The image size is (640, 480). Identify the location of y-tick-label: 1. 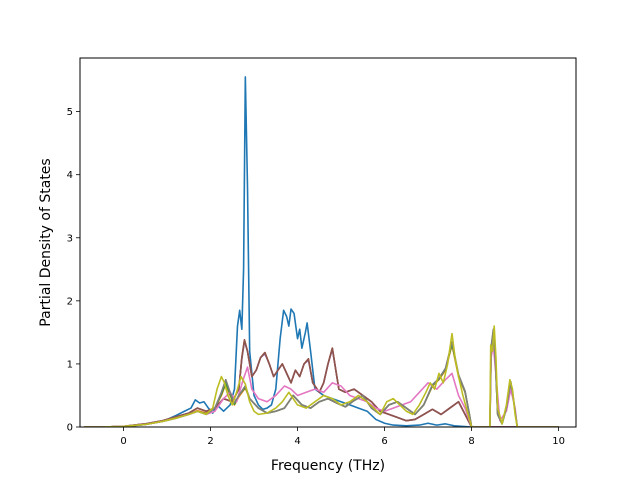
(70, 364).